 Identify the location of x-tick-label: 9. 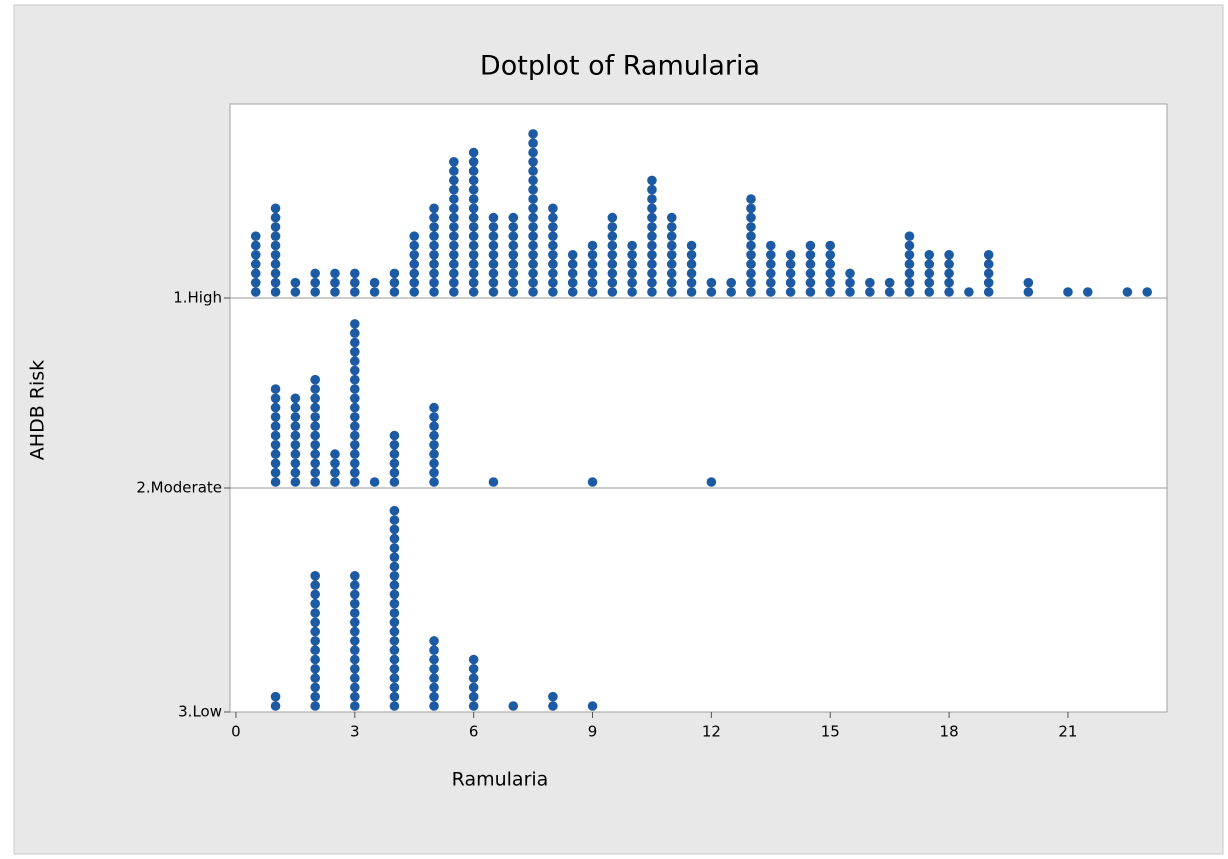
(593, 732).